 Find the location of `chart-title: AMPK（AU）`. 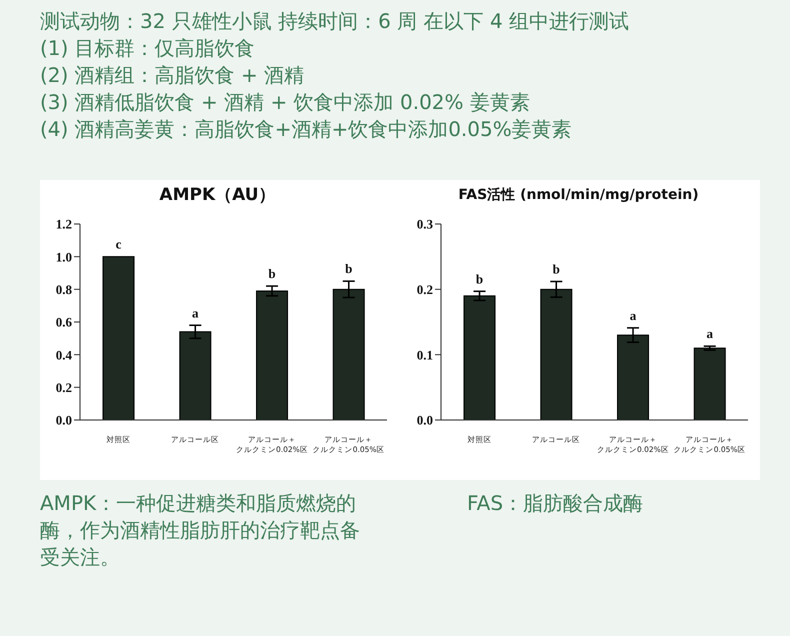

chart-title: AMPK（AU） is located at coordinates (217, 195).